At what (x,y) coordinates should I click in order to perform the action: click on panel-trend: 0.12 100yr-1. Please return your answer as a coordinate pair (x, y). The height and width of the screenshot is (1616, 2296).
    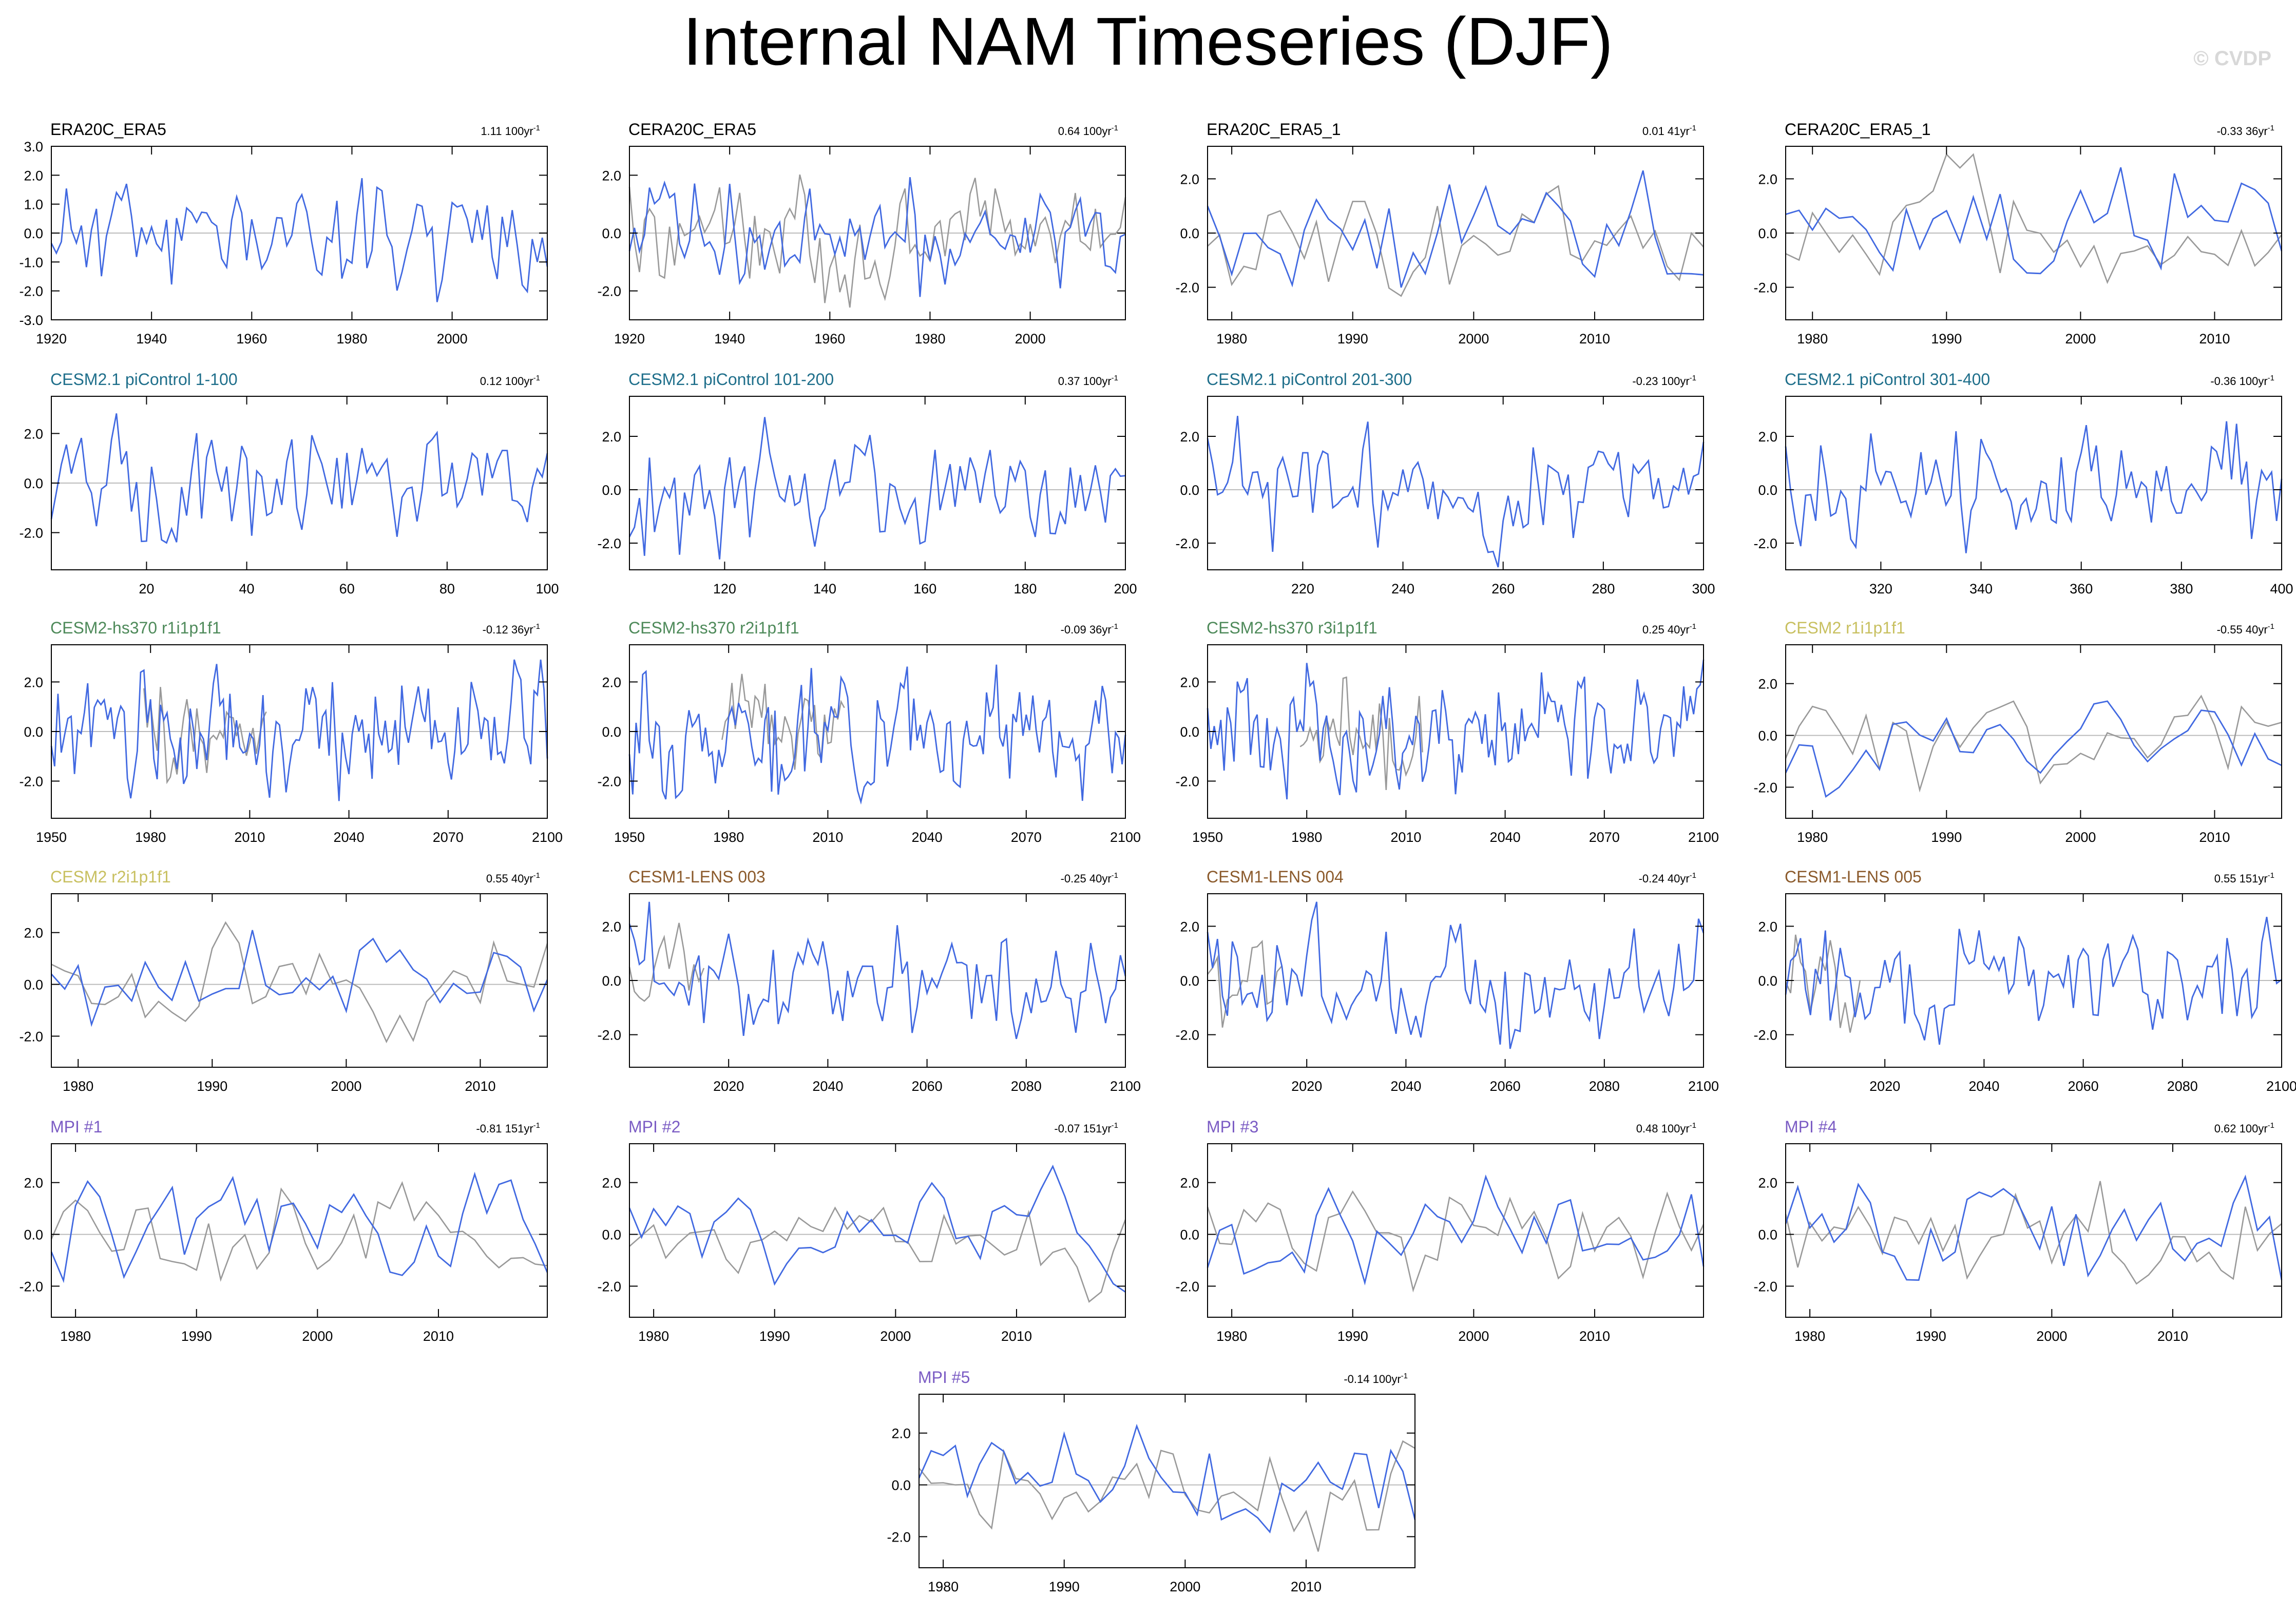
    Looking at the image, I should click on (510, 381).